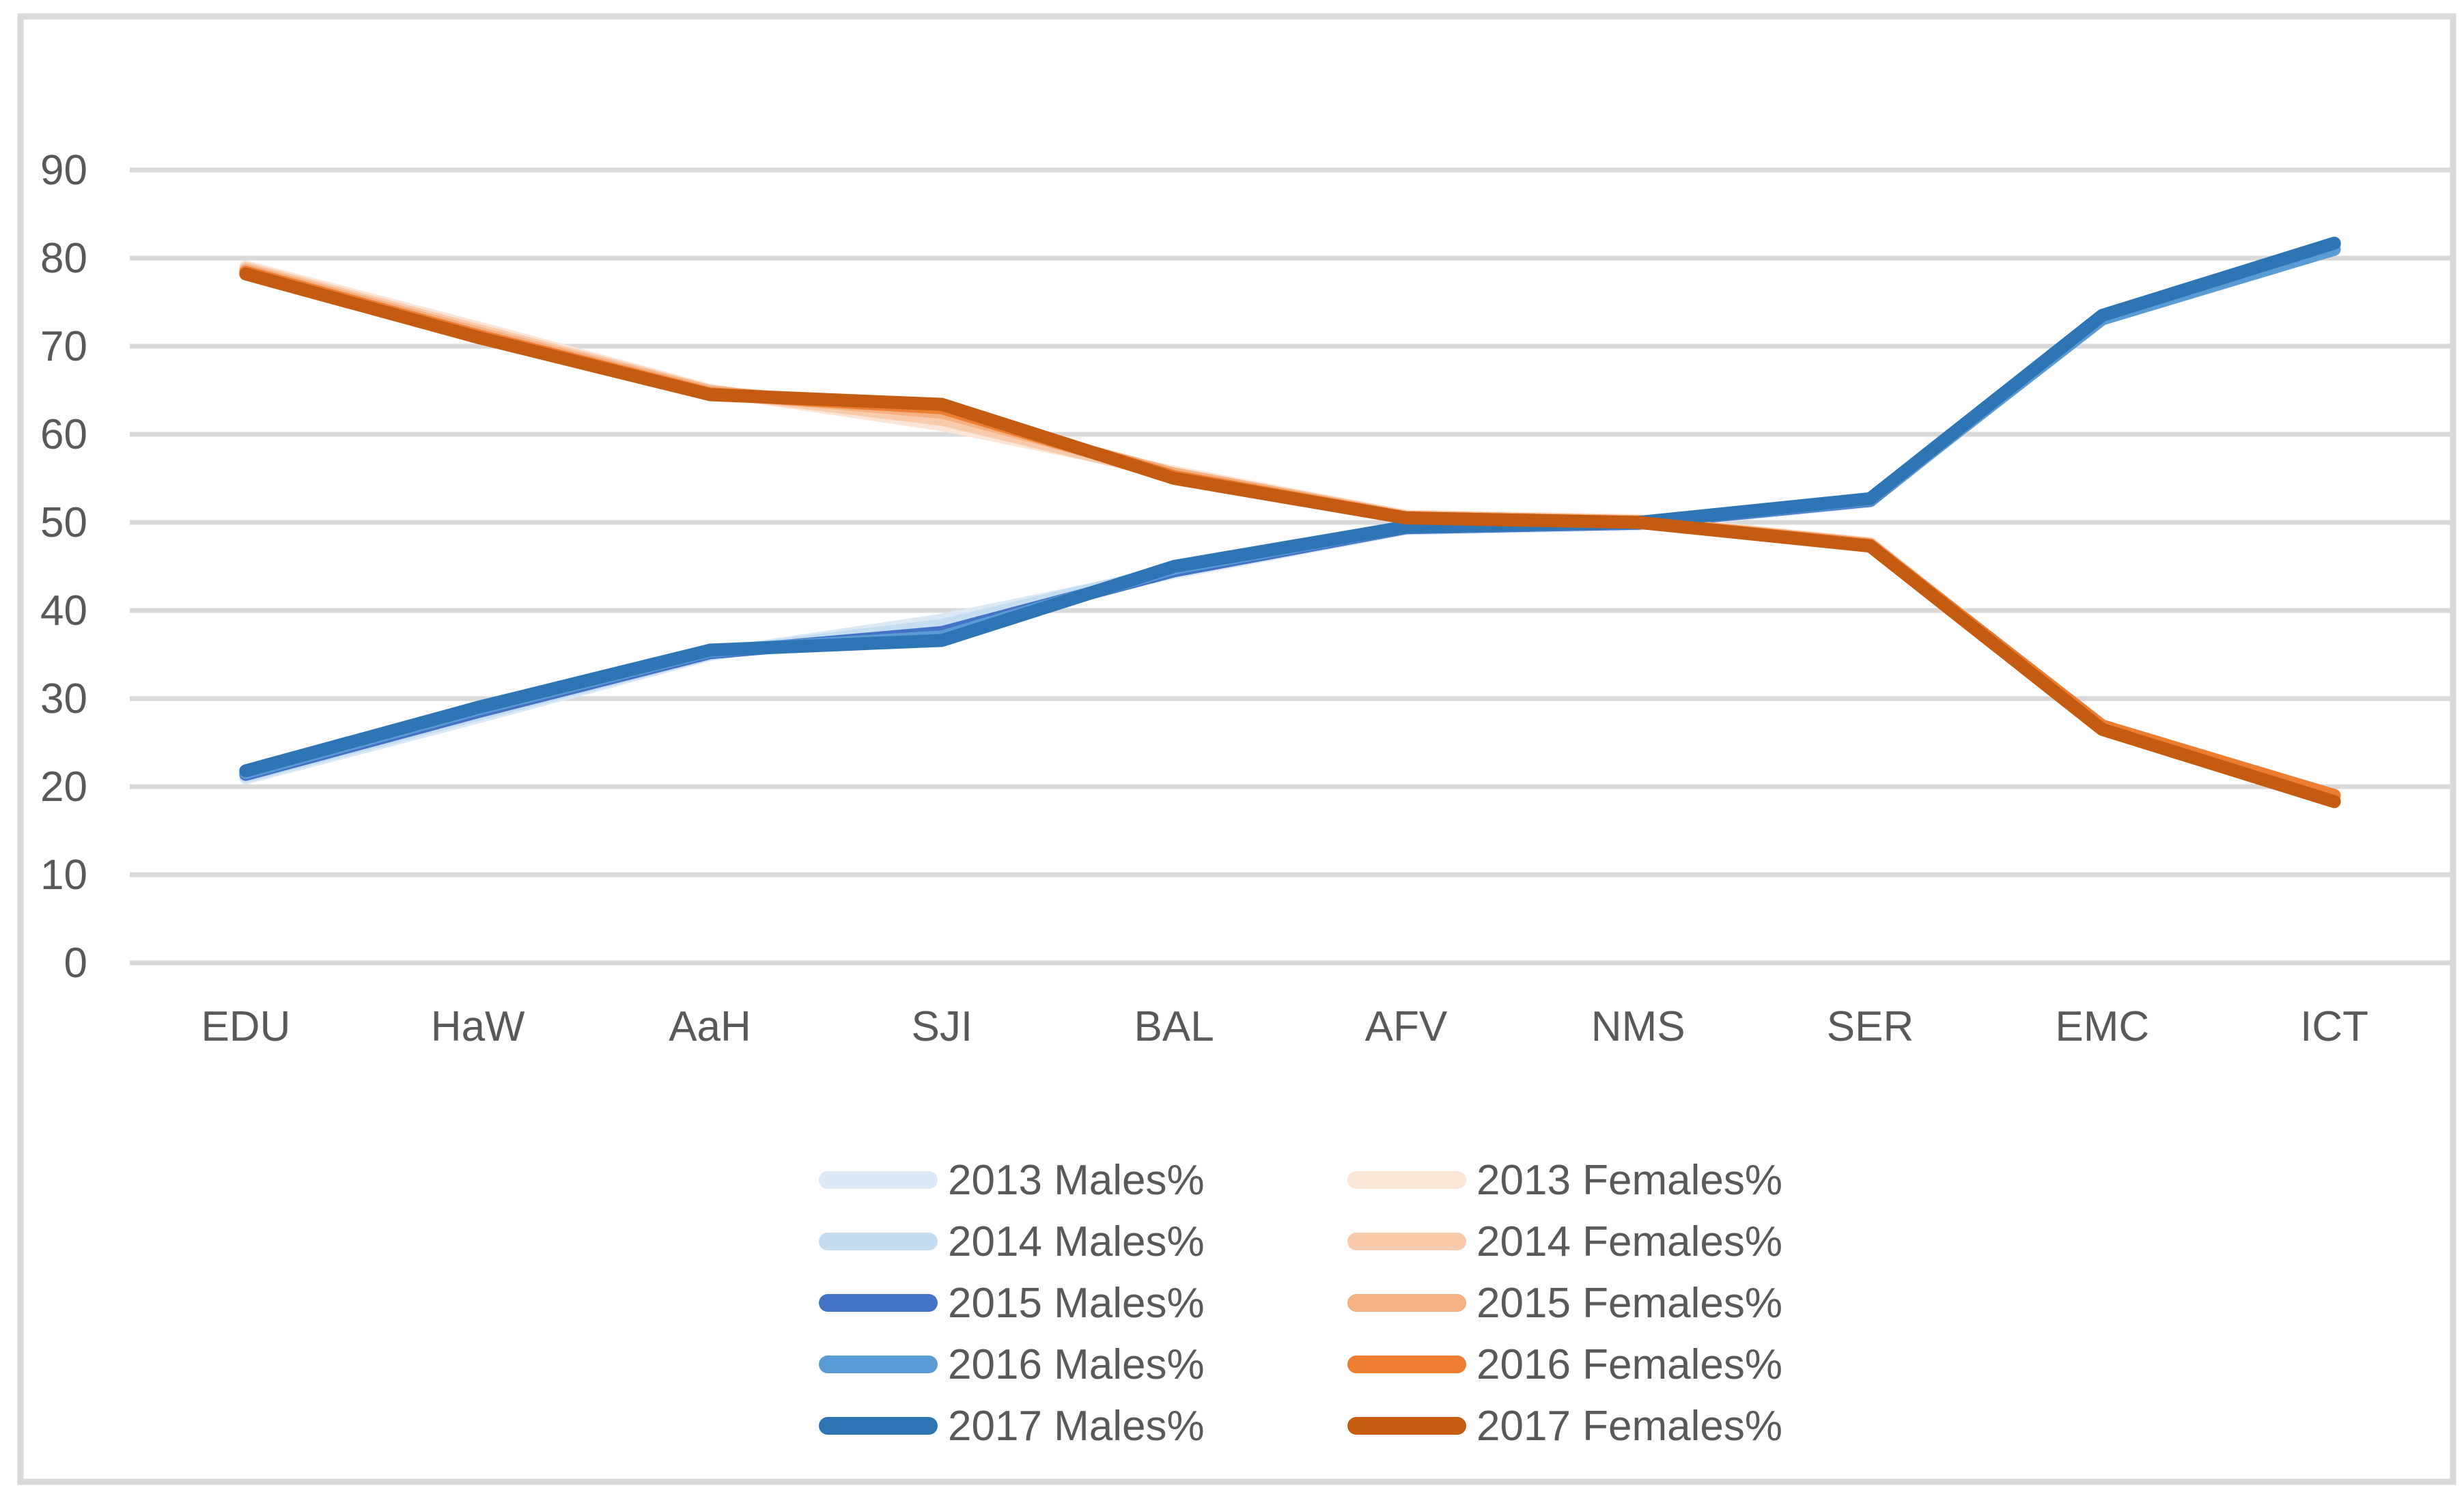  I want to click on legend-entry-2017-males: 2017 Males%, so click(1012, 1427).